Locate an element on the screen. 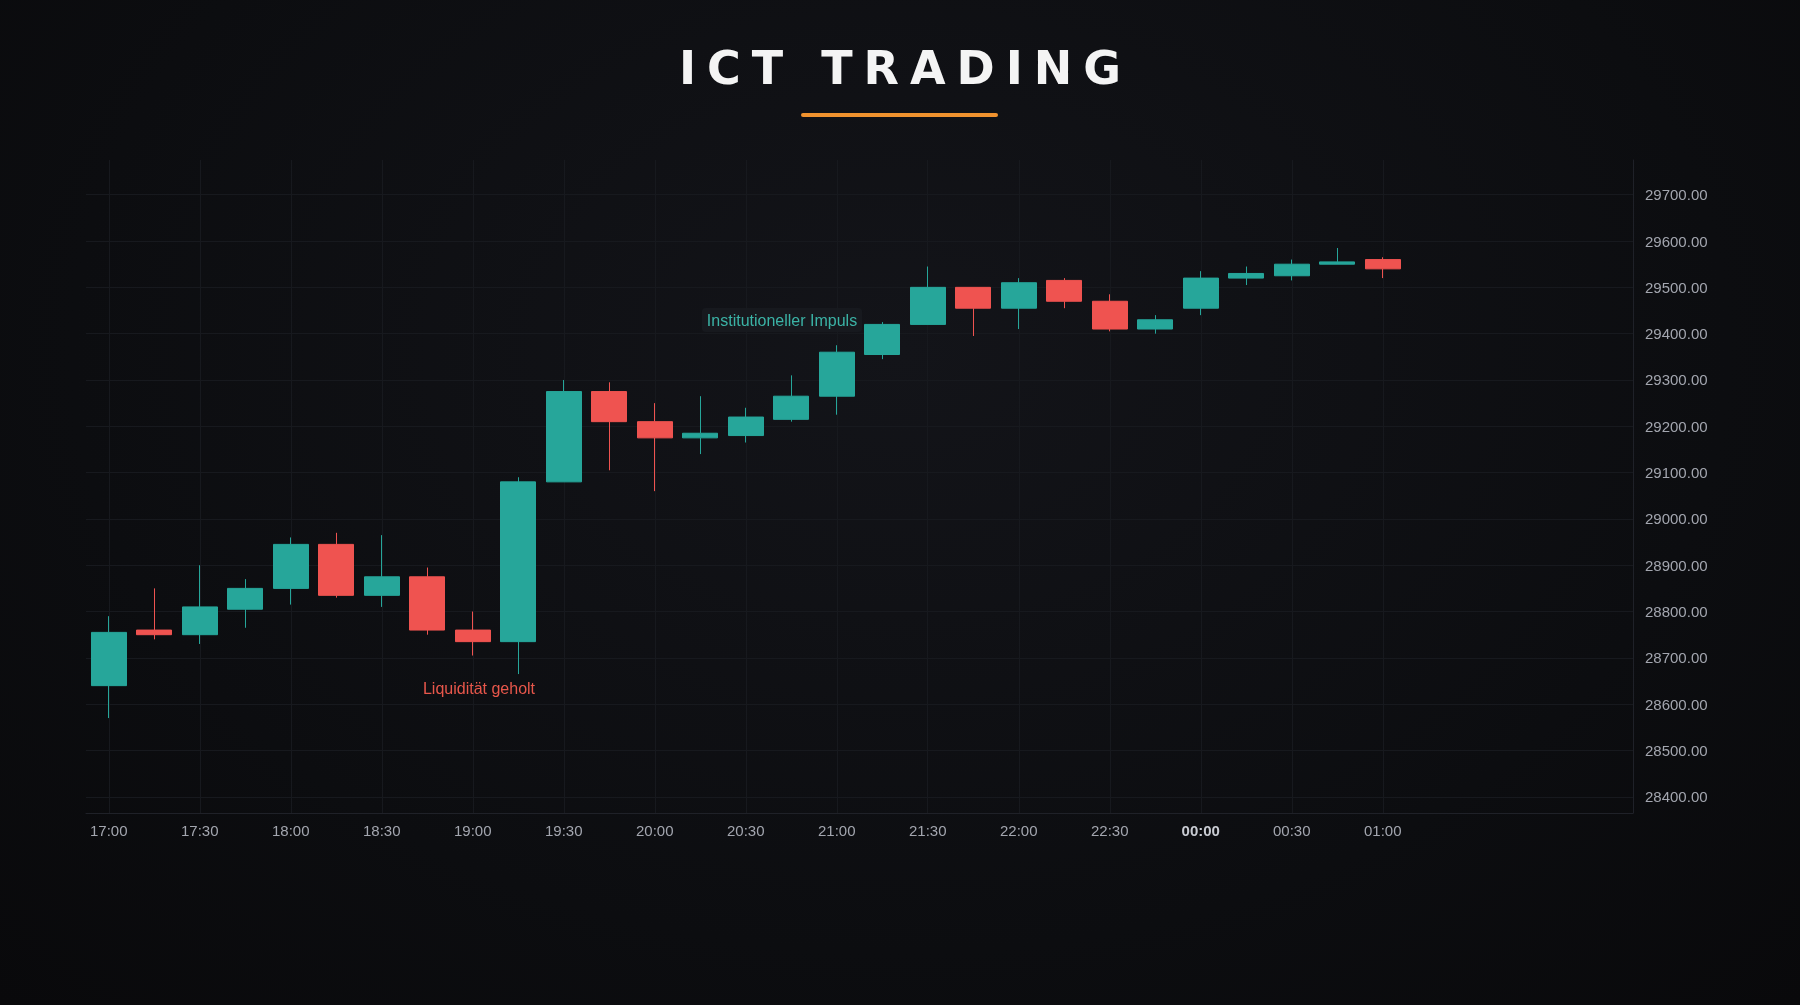  x-tick-label: 20:00 is located at coordinates (654, 830).